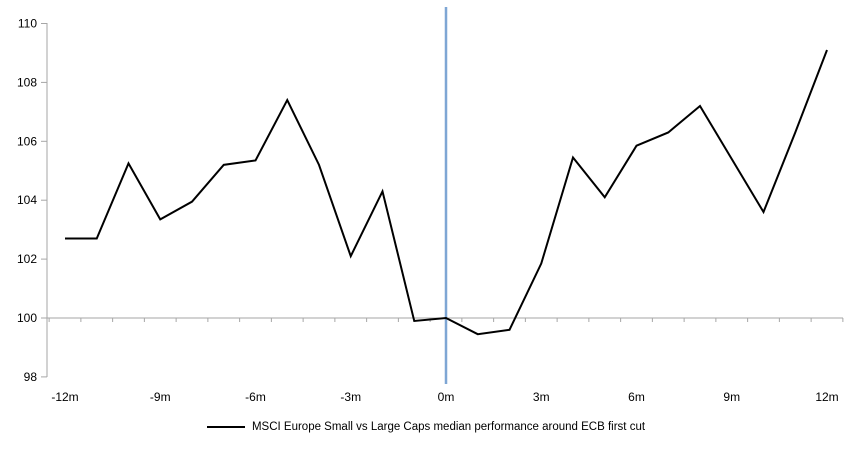 This screenshot has height=450, width=852. Describe the element at coordinates (31, 377) in the screenshot. I see `y-axis-label: 98` at that location.